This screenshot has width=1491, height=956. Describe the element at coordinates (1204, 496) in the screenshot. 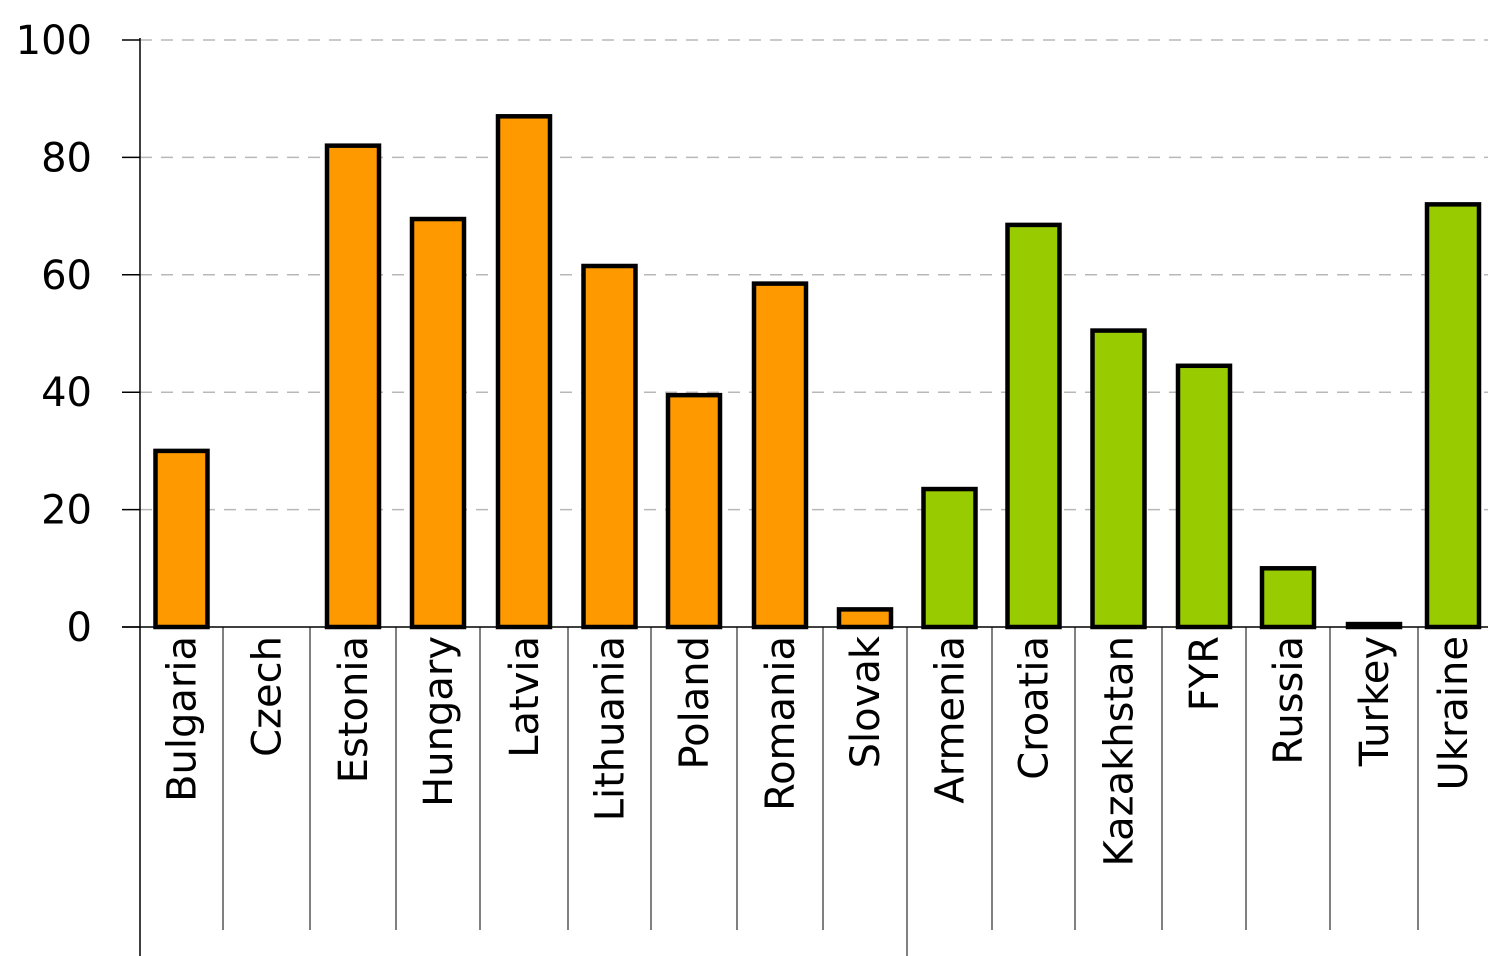

I see `bar-fyr` at that location.